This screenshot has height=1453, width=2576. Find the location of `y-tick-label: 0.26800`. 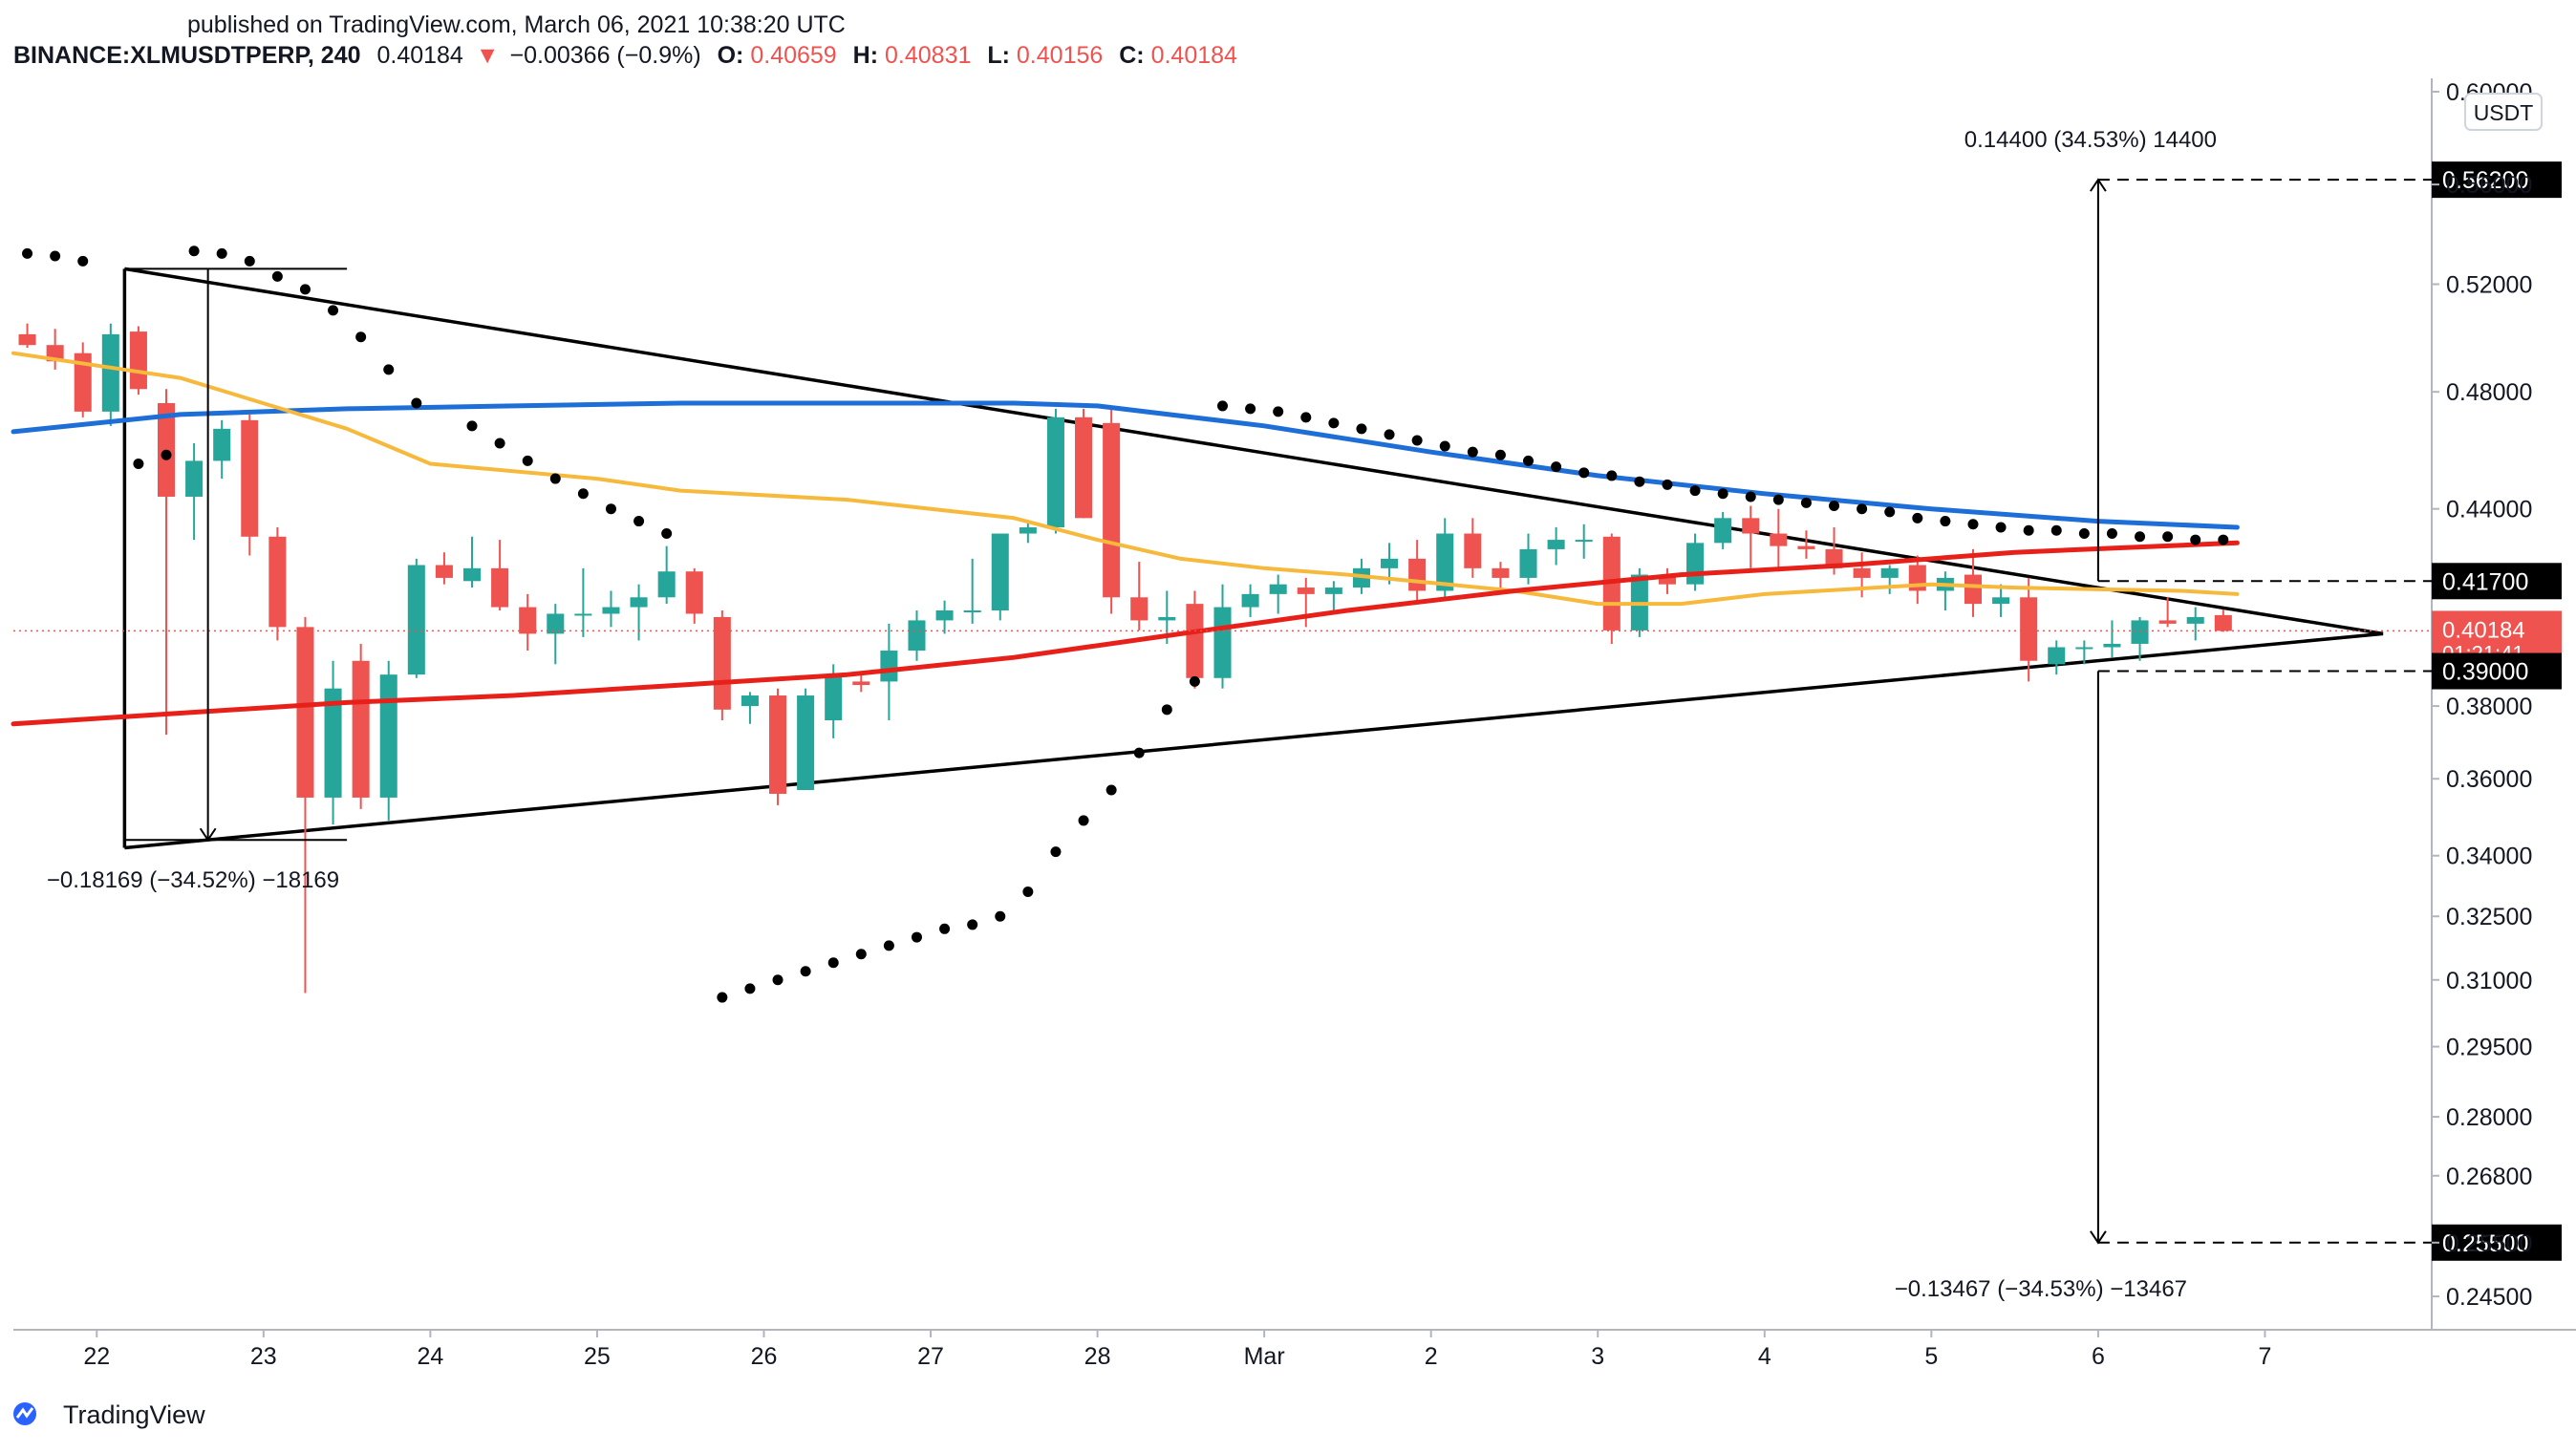

y-tick-label: 0.26800 is located at coordinates (2489, 1177).